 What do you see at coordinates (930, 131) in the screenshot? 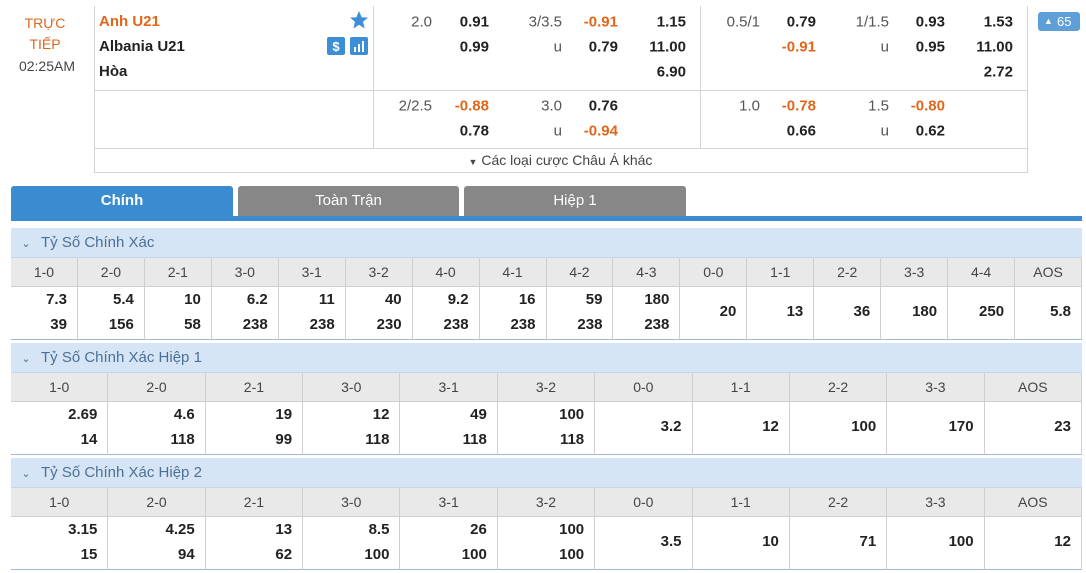
I see `odds-cell: 0.62` at bounding box center [930, 131].